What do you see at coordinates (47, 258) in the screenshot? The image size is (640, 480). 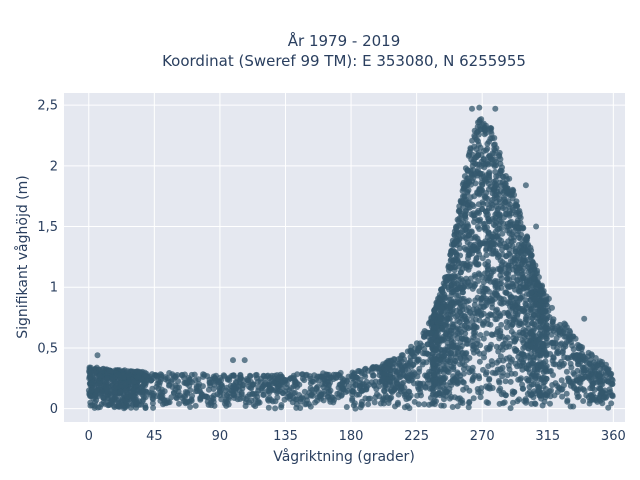 I see `y-tick-labels: 0 0,5 1 1,5 2 2,5` at bounding box center [47, 258].